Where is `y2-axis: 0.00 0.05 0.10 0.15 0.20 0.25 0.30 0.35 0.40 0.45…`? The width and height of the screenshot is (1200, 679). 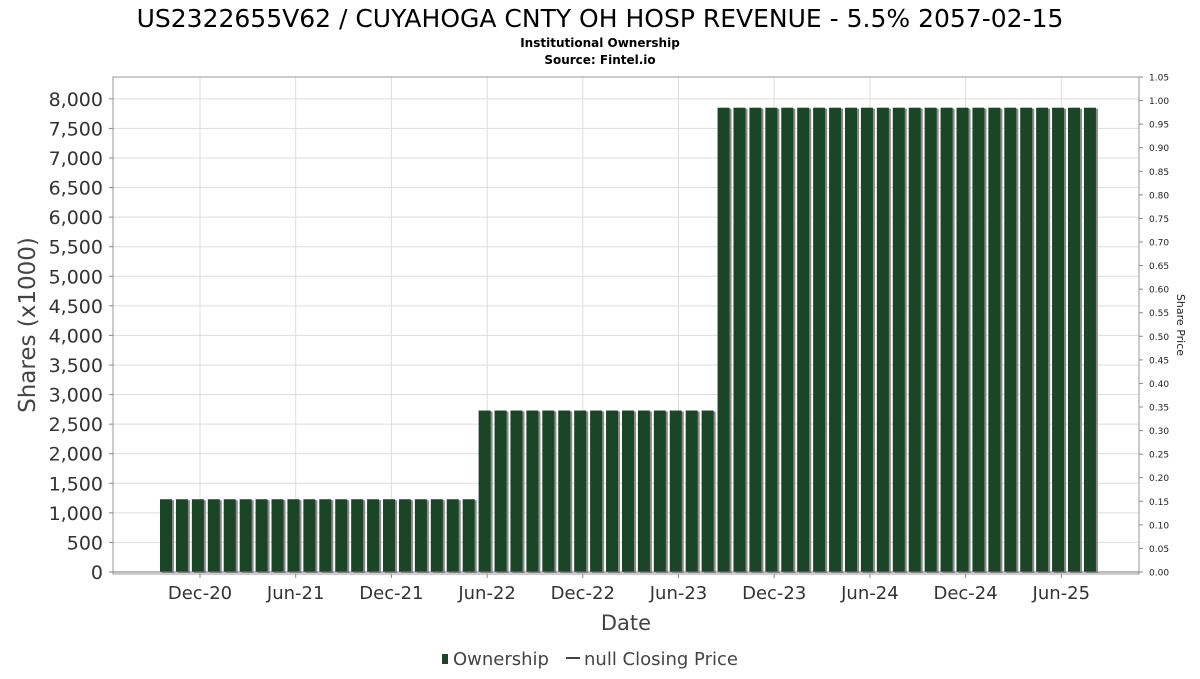 y2-axis: 0.00 0.05 0.10 0.15 0.20 0.25 0.30 0.35 0.40 0.45… is located at coordinates (1154, 326).